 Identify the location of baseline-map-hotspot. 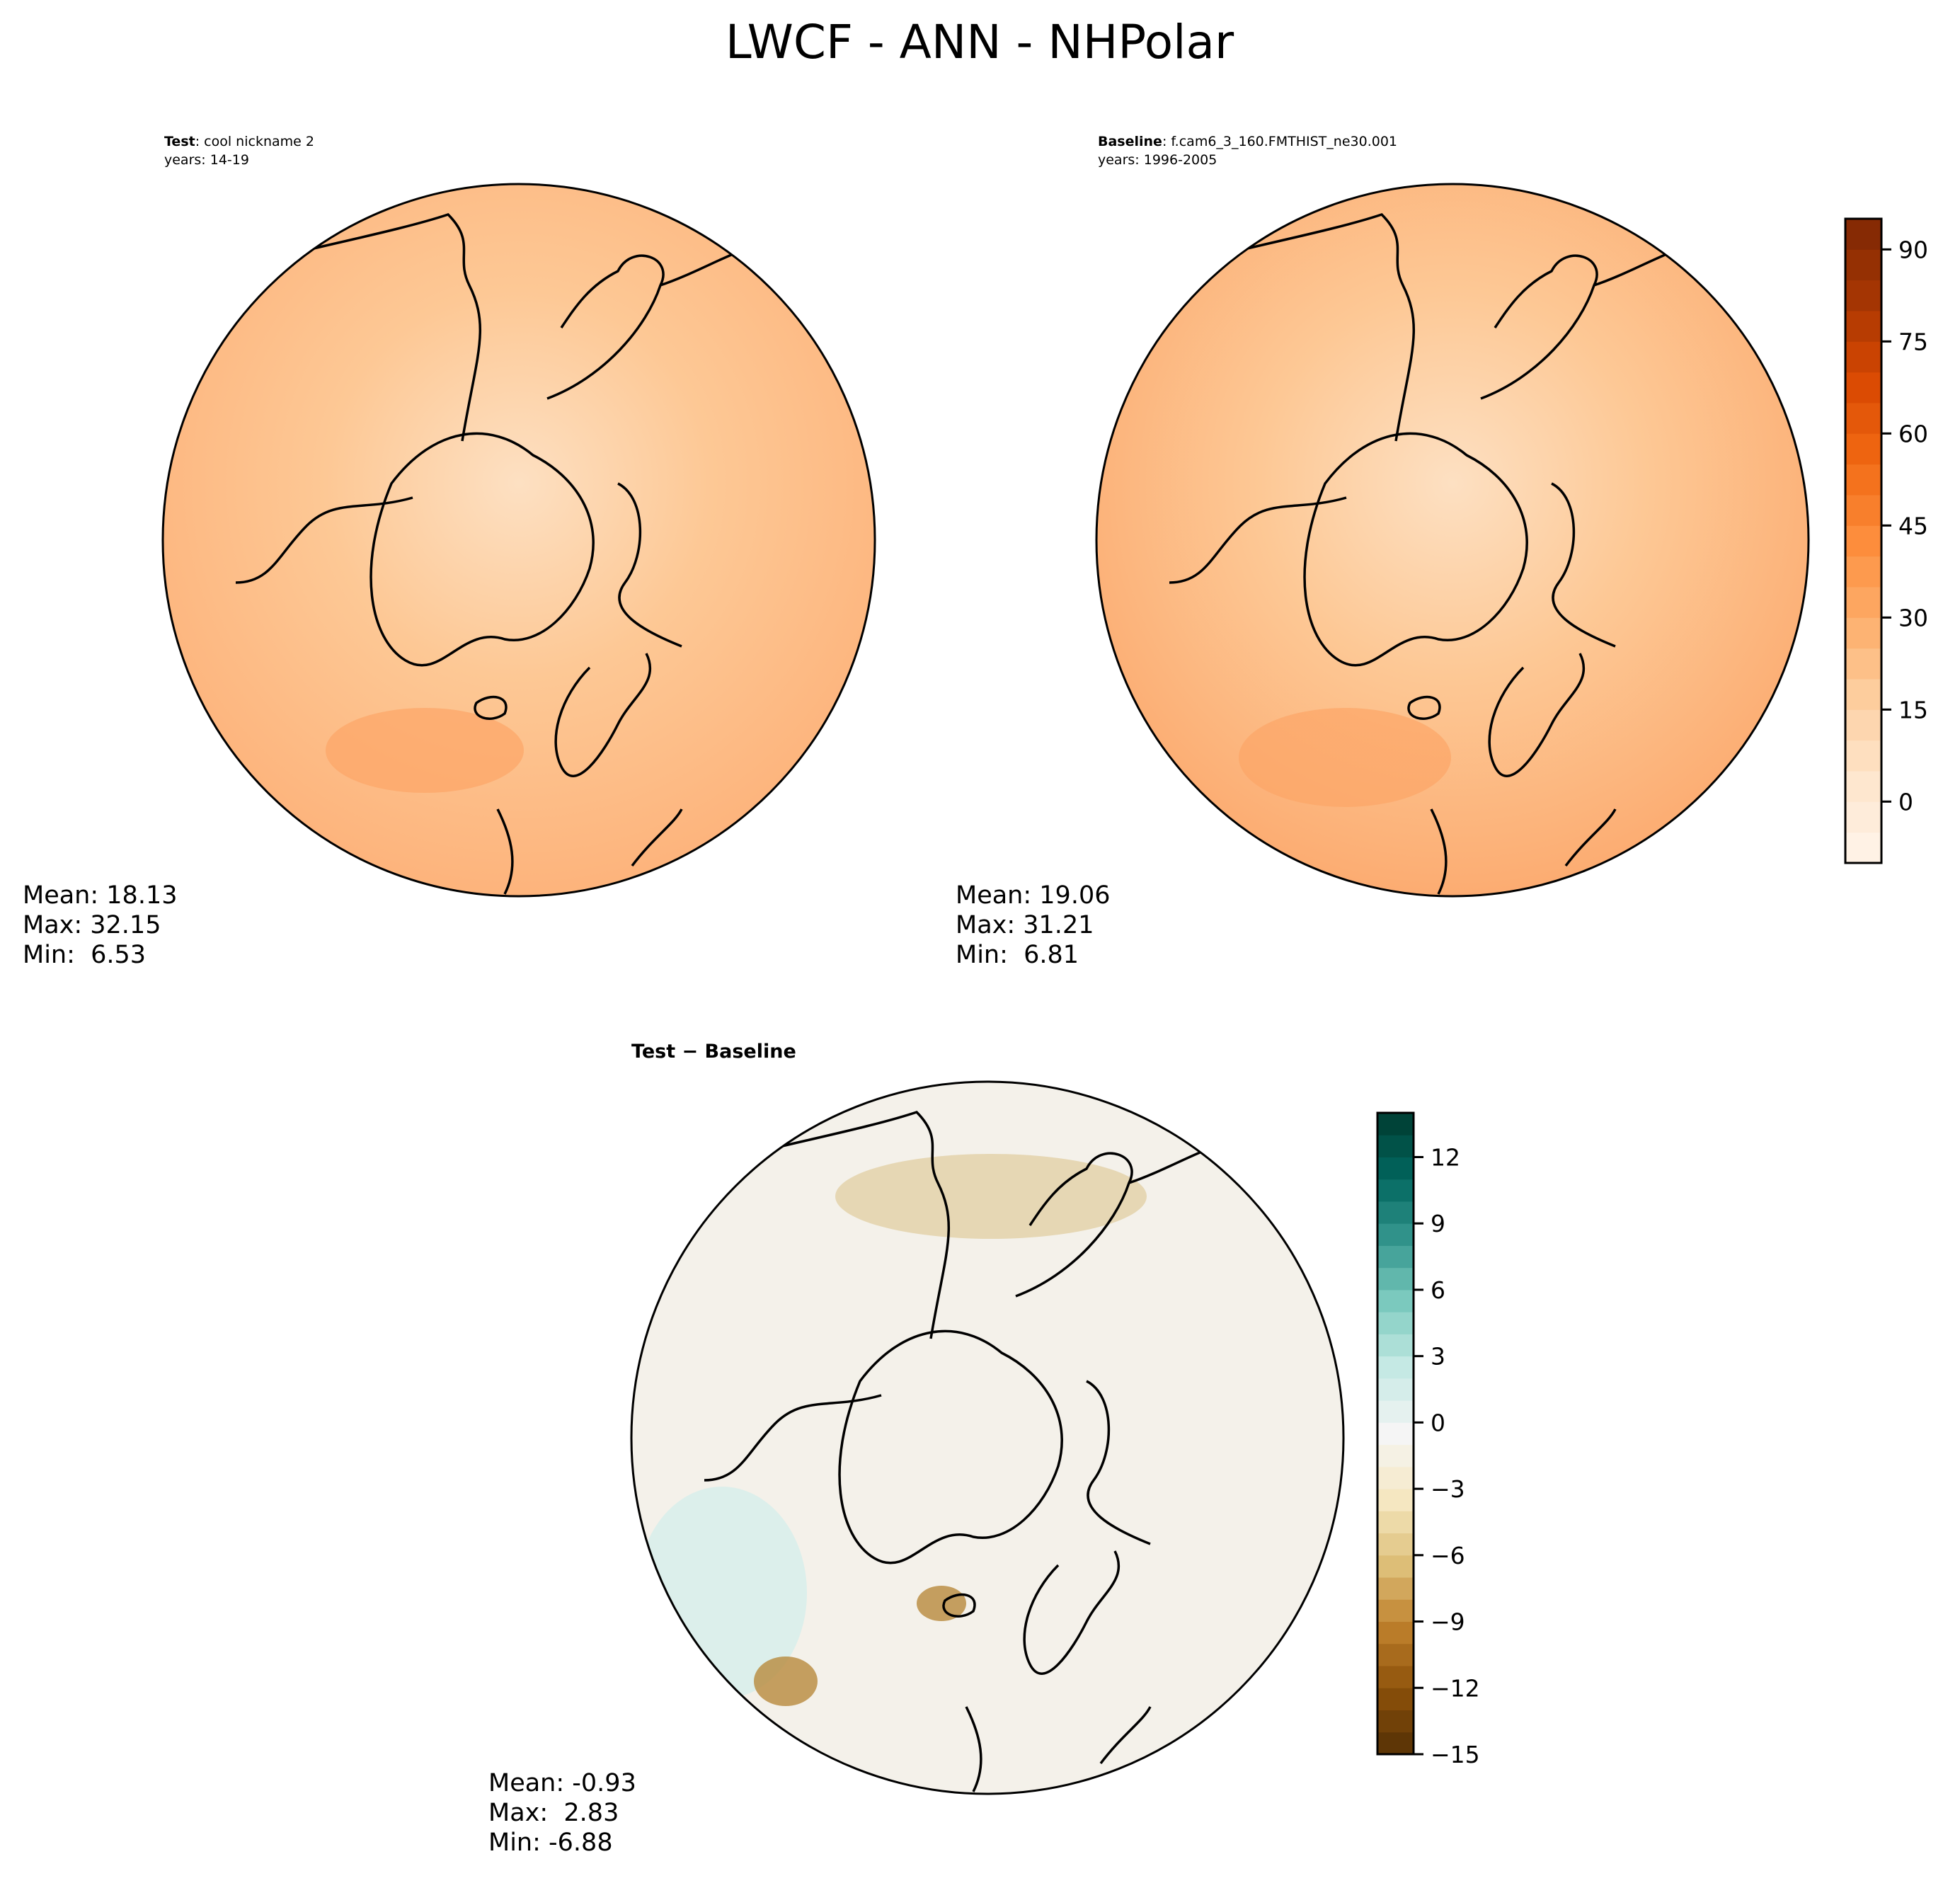
(1345, 758).